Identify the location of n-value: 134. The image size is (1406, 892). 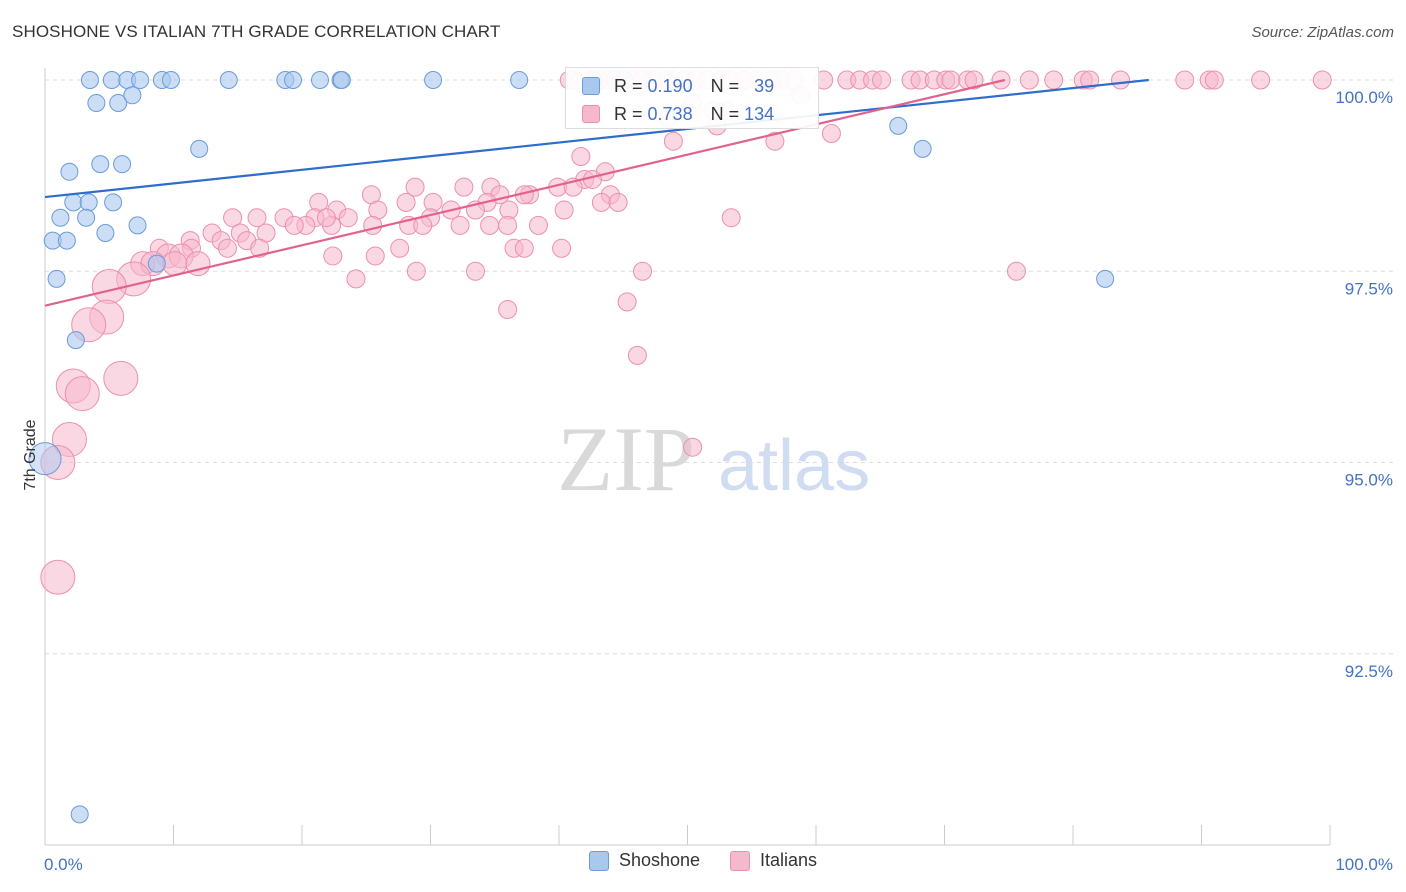
(759, 113).